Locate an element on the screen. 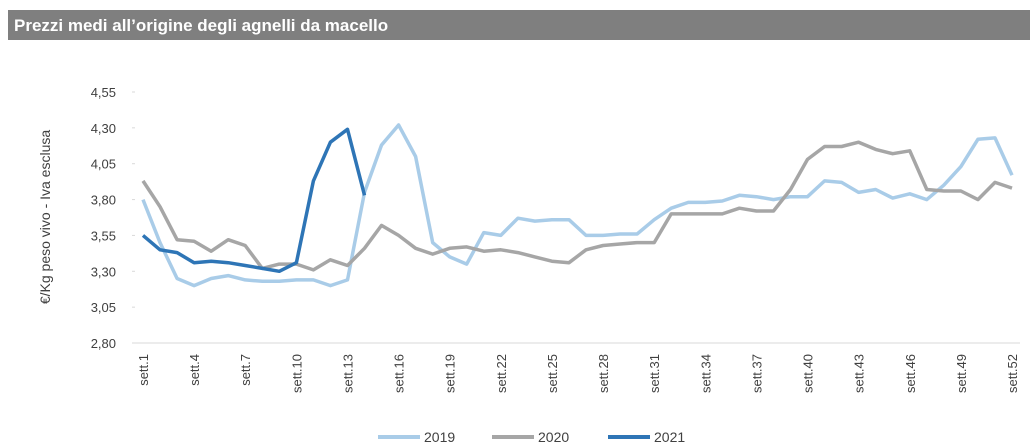 The height and width of the screenshot is (448, 1033). x-tick-label: sett.16 is located at coordinates (399, 373).